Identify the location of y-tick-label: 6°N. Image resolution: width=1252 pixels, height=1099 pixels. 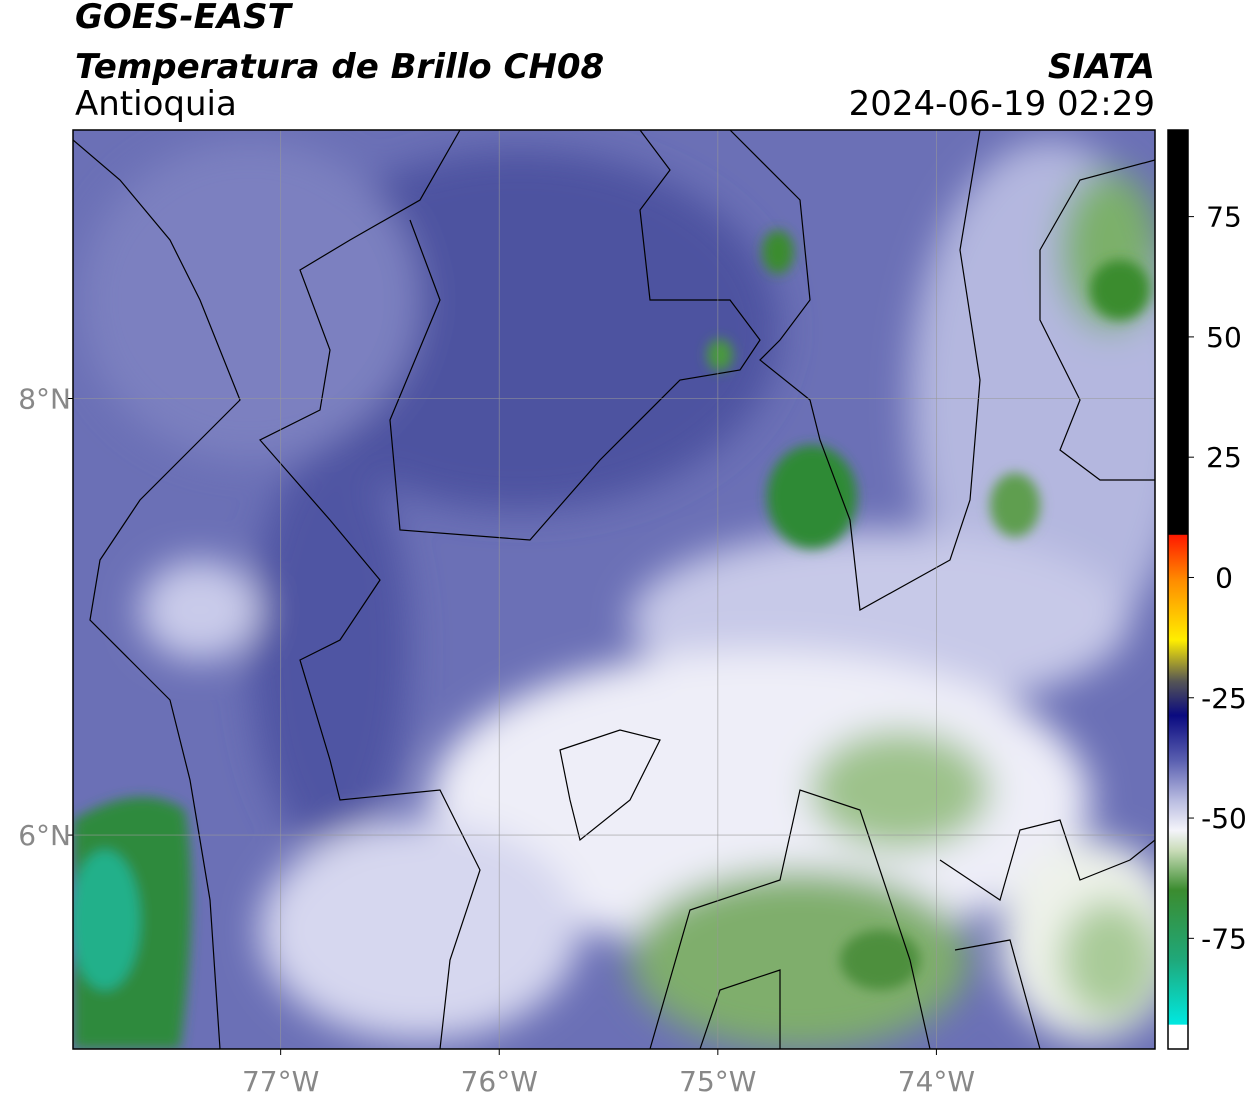
(44, 835).